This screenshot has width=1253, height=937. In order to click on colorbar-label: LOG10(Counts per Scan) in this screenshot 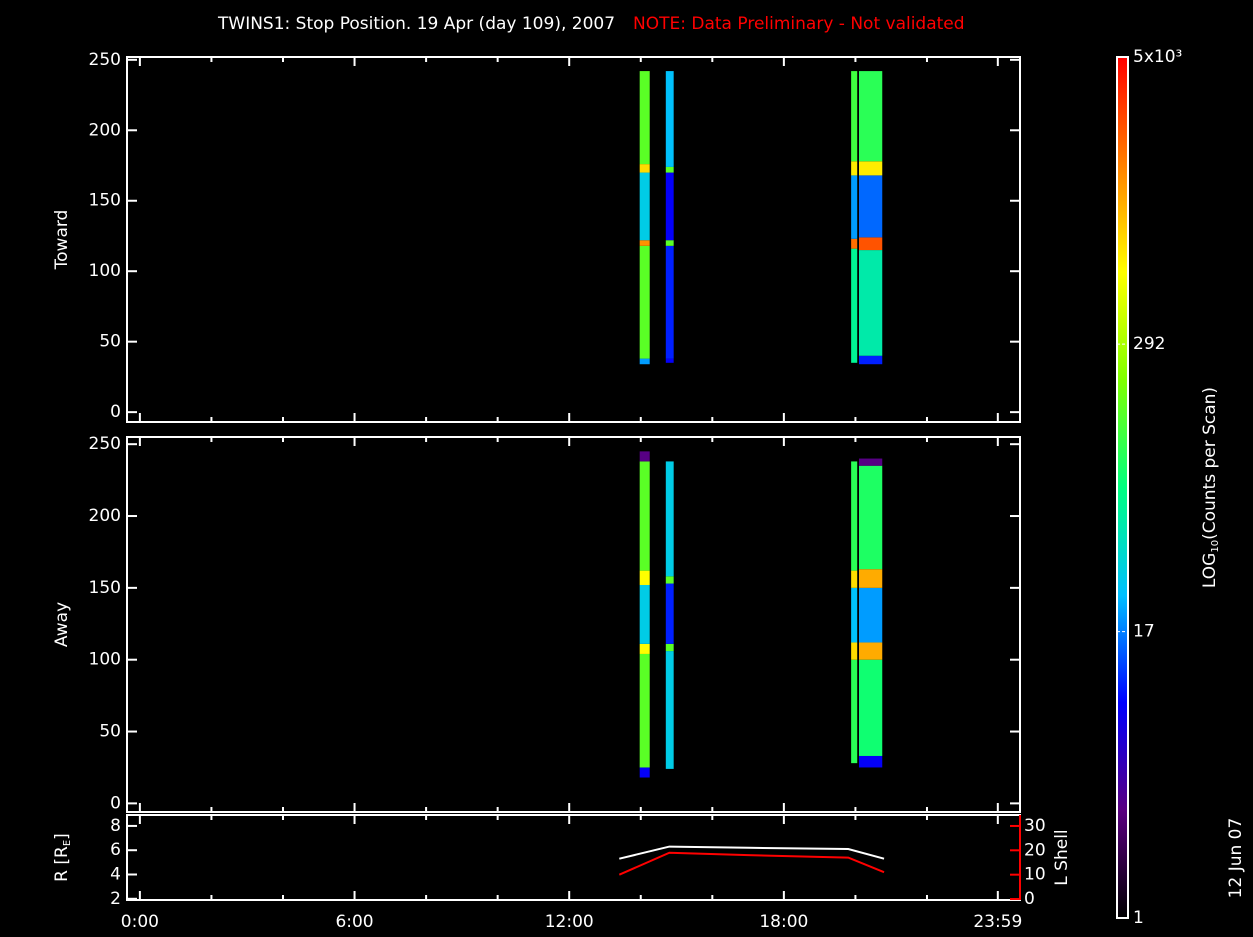, I will do `click(1210, 487)`.